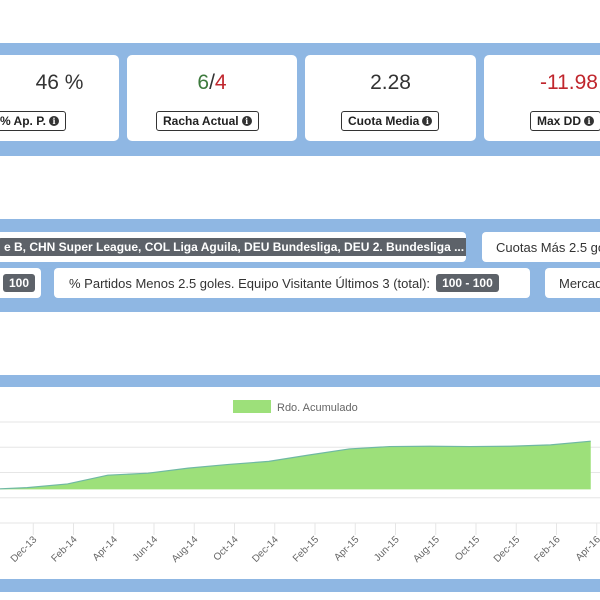 This screenshot has height=600, width=600. I want to click on previous-filter-tag: 100, so click(18, 283).